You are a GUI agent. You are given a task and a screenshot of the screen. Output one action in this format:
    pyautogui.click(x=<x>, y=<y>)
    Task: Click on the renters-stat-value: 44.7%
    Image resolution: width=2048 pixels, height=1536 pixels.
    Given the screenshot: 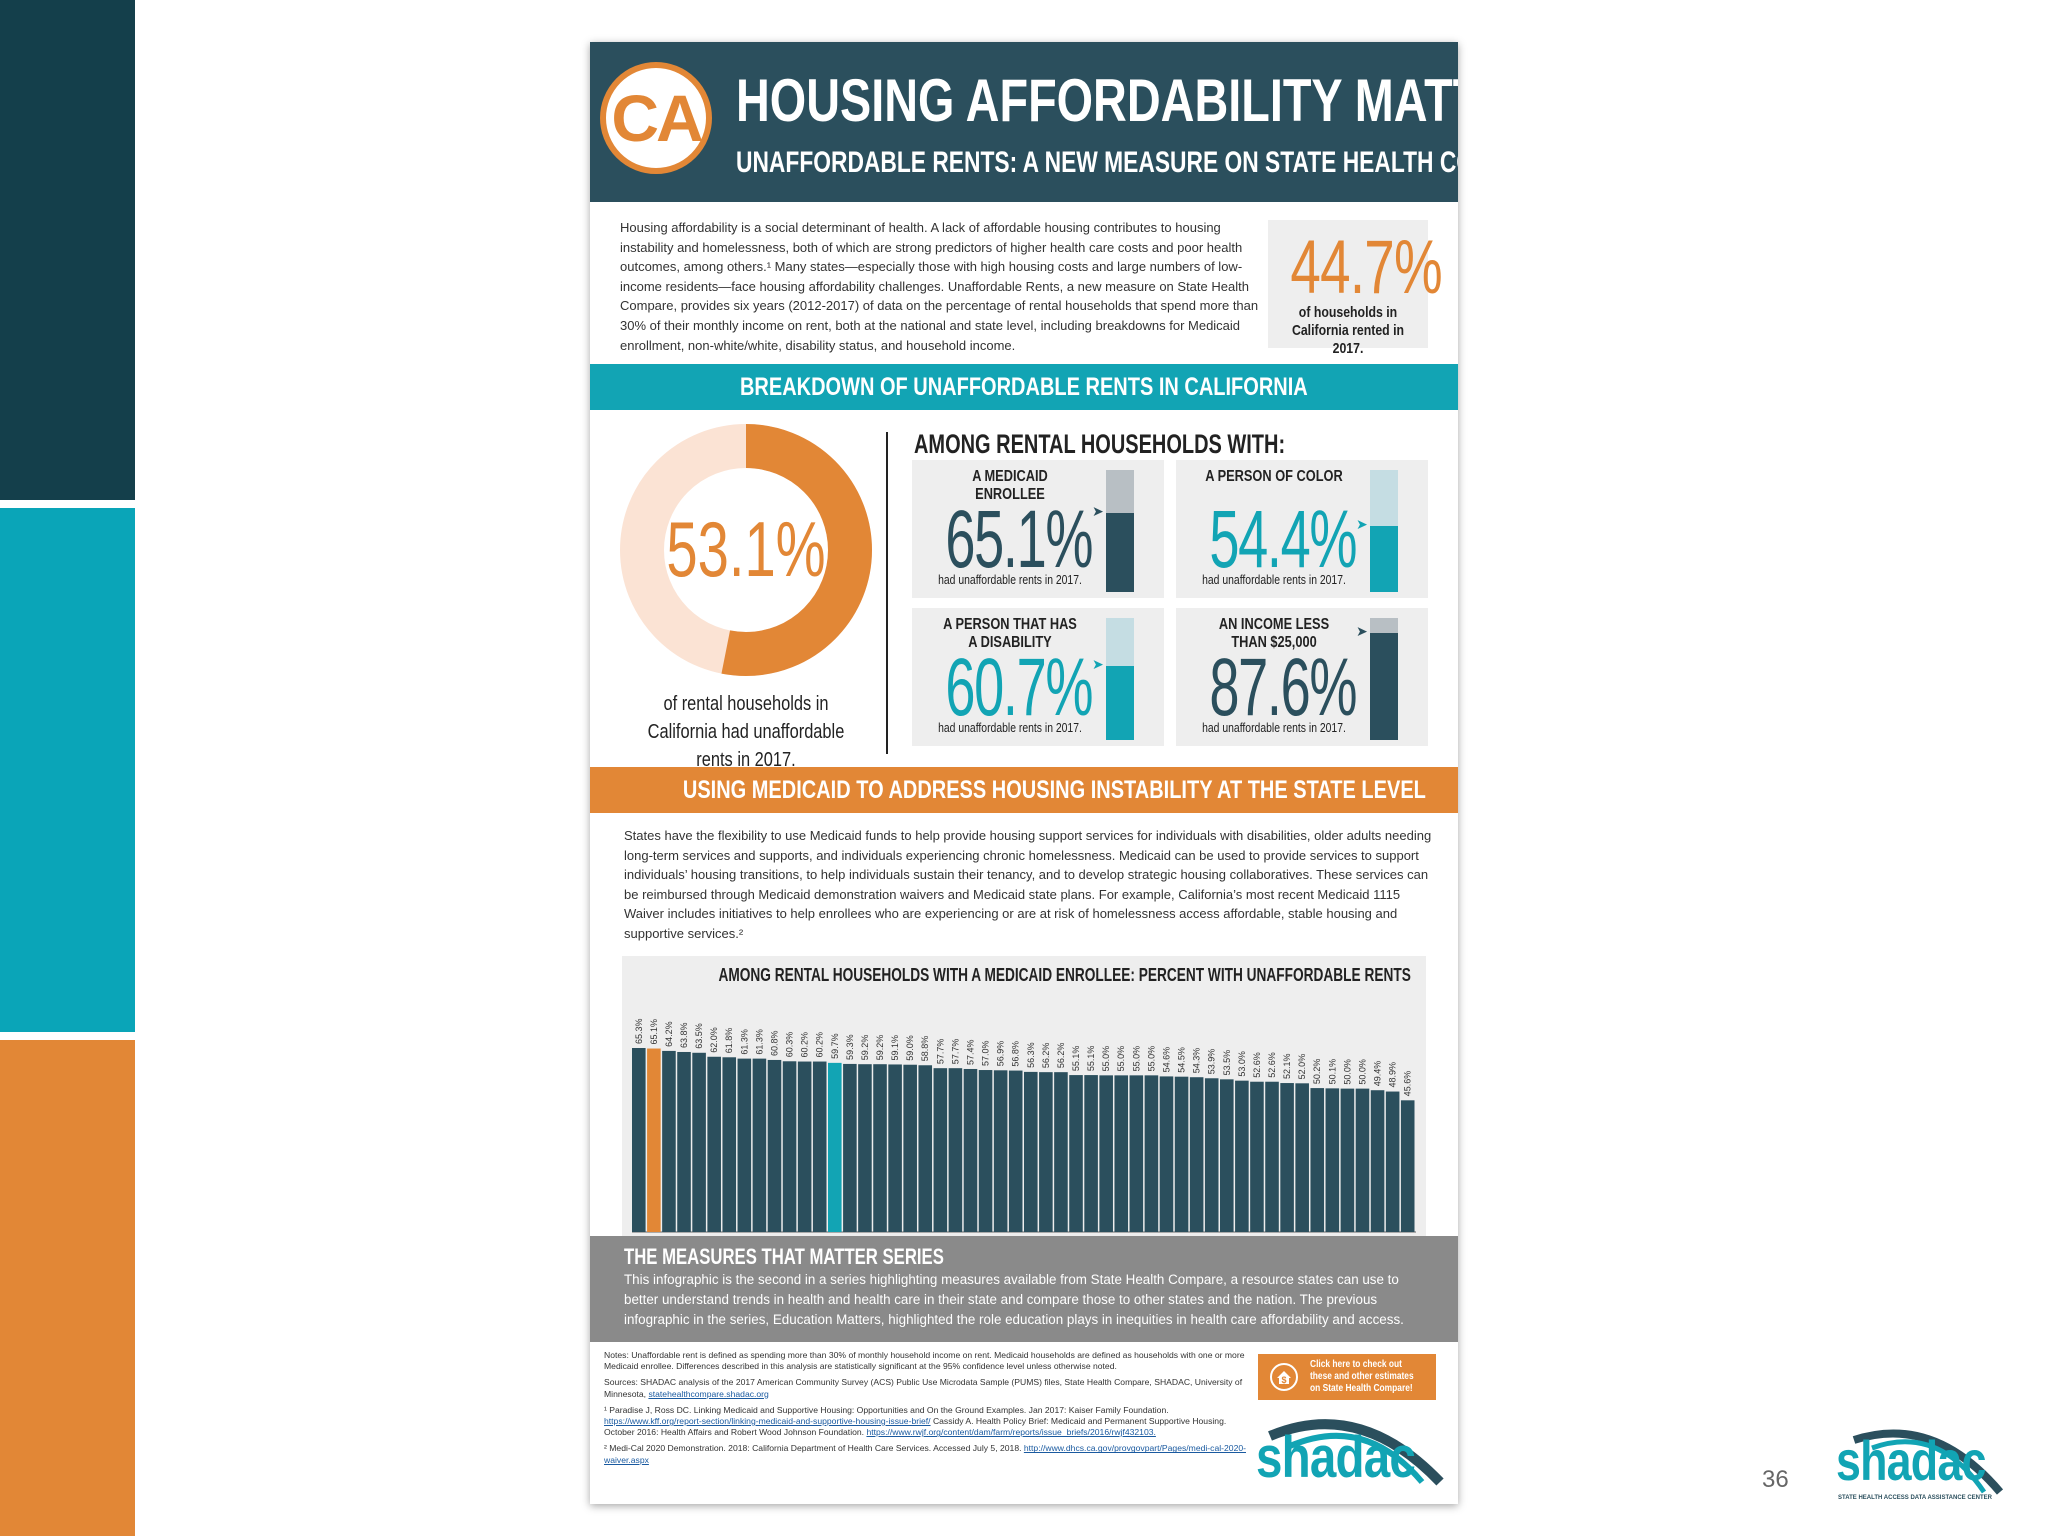 What is the action you would take?
    pyautogui.click(x=1366, y=267)
    